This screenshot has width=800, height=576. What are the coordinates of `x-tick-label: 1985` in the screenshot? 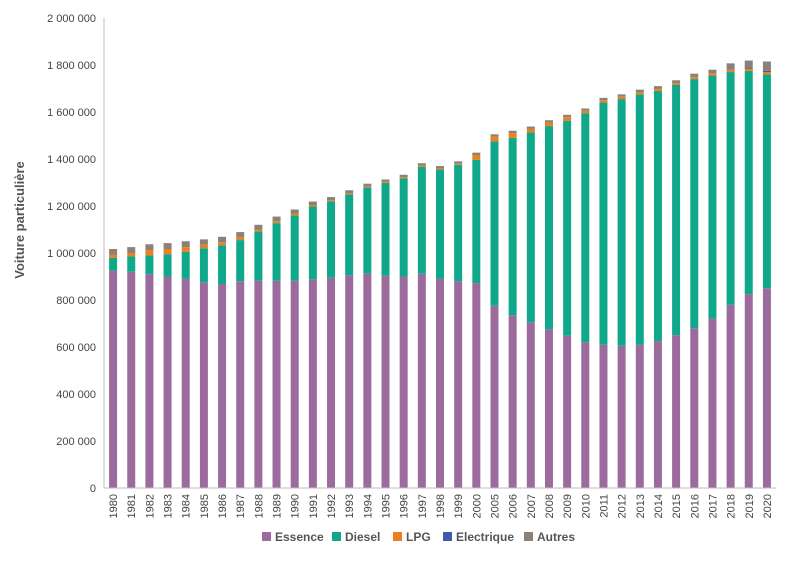 It's located at (205, 506).